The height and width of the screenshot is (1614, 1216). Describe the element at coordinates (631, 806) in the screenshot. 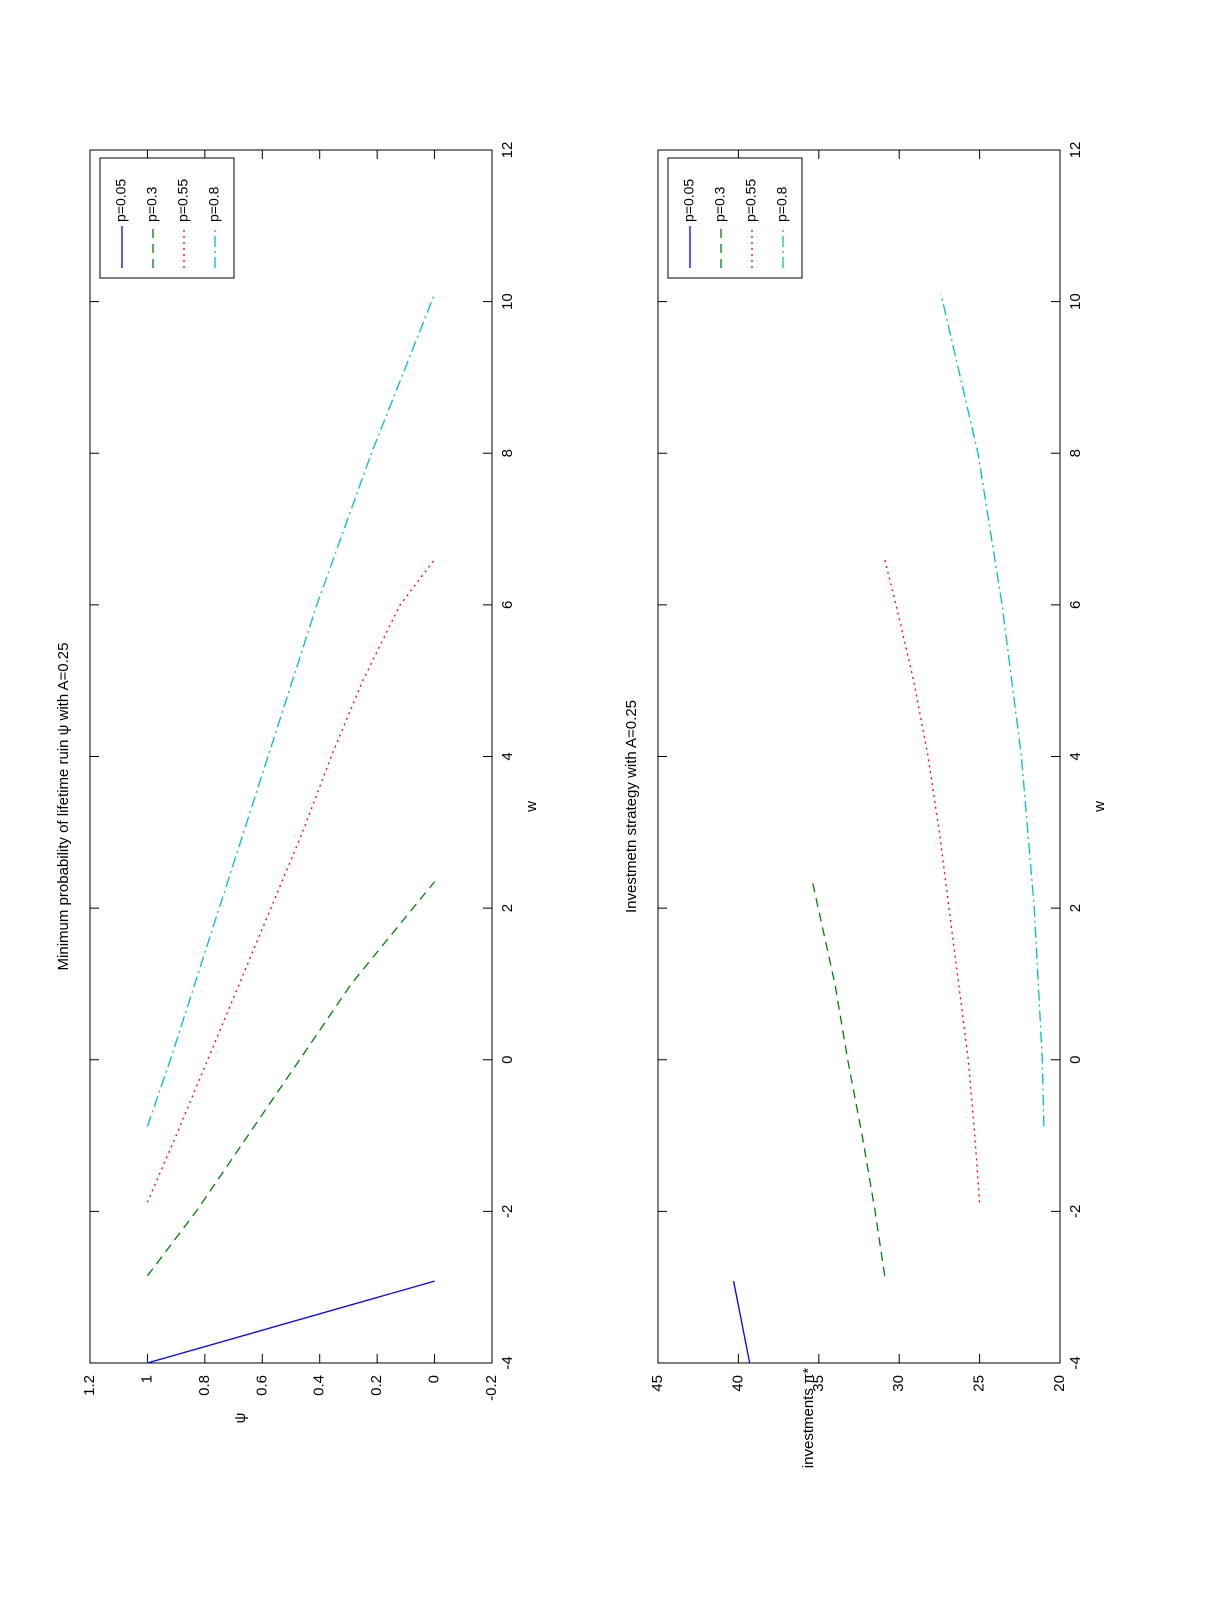

I see `chart-title: Investmetn strategy with A=0.25` at that location.